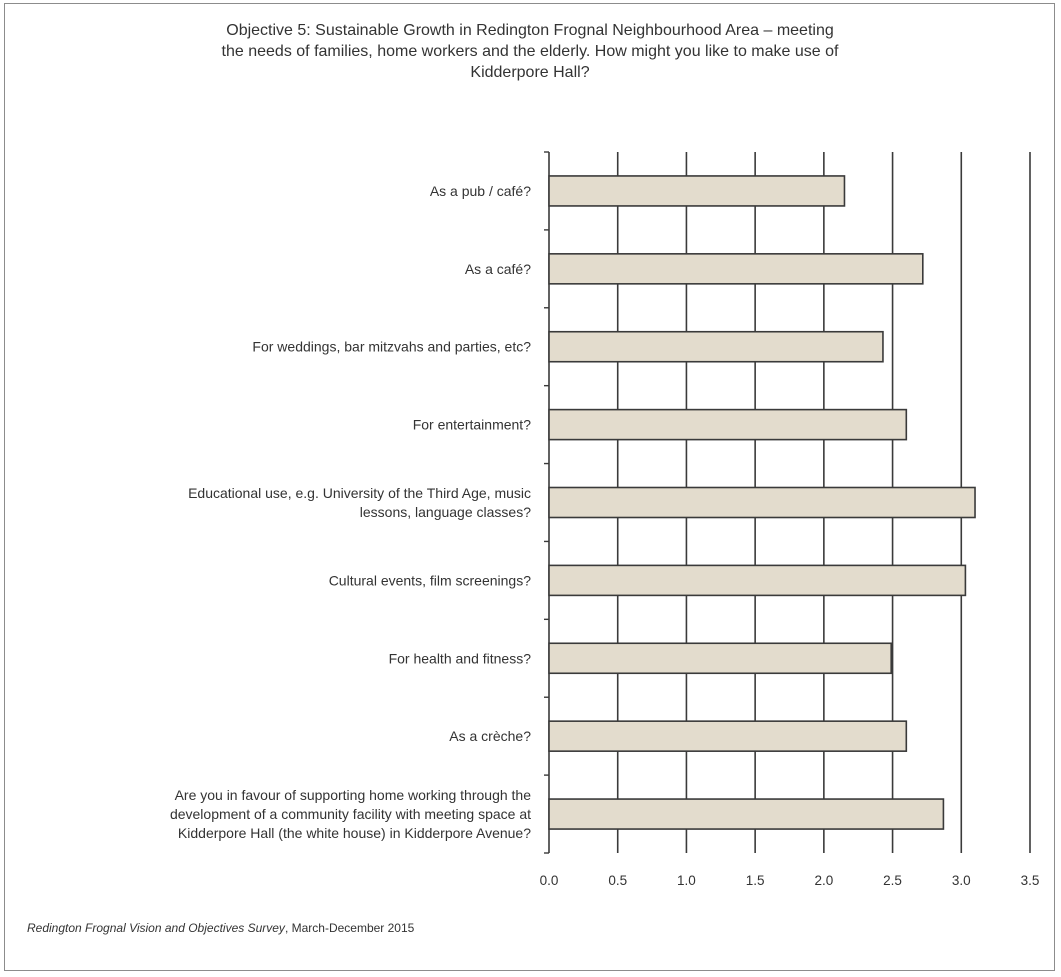 This screenshot has height=977, width=1061. I want to click on x-tick-label-2: 1.0, so click(686, 880).